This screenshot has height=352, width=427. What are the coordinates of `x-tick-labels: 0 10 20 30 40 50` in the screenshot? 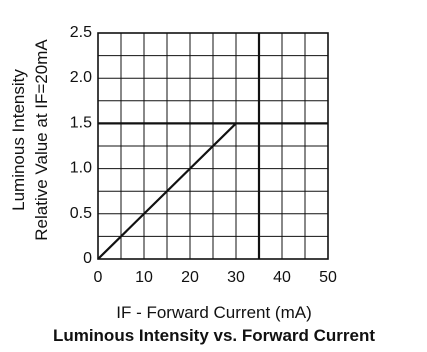 It's located at (215, 277).